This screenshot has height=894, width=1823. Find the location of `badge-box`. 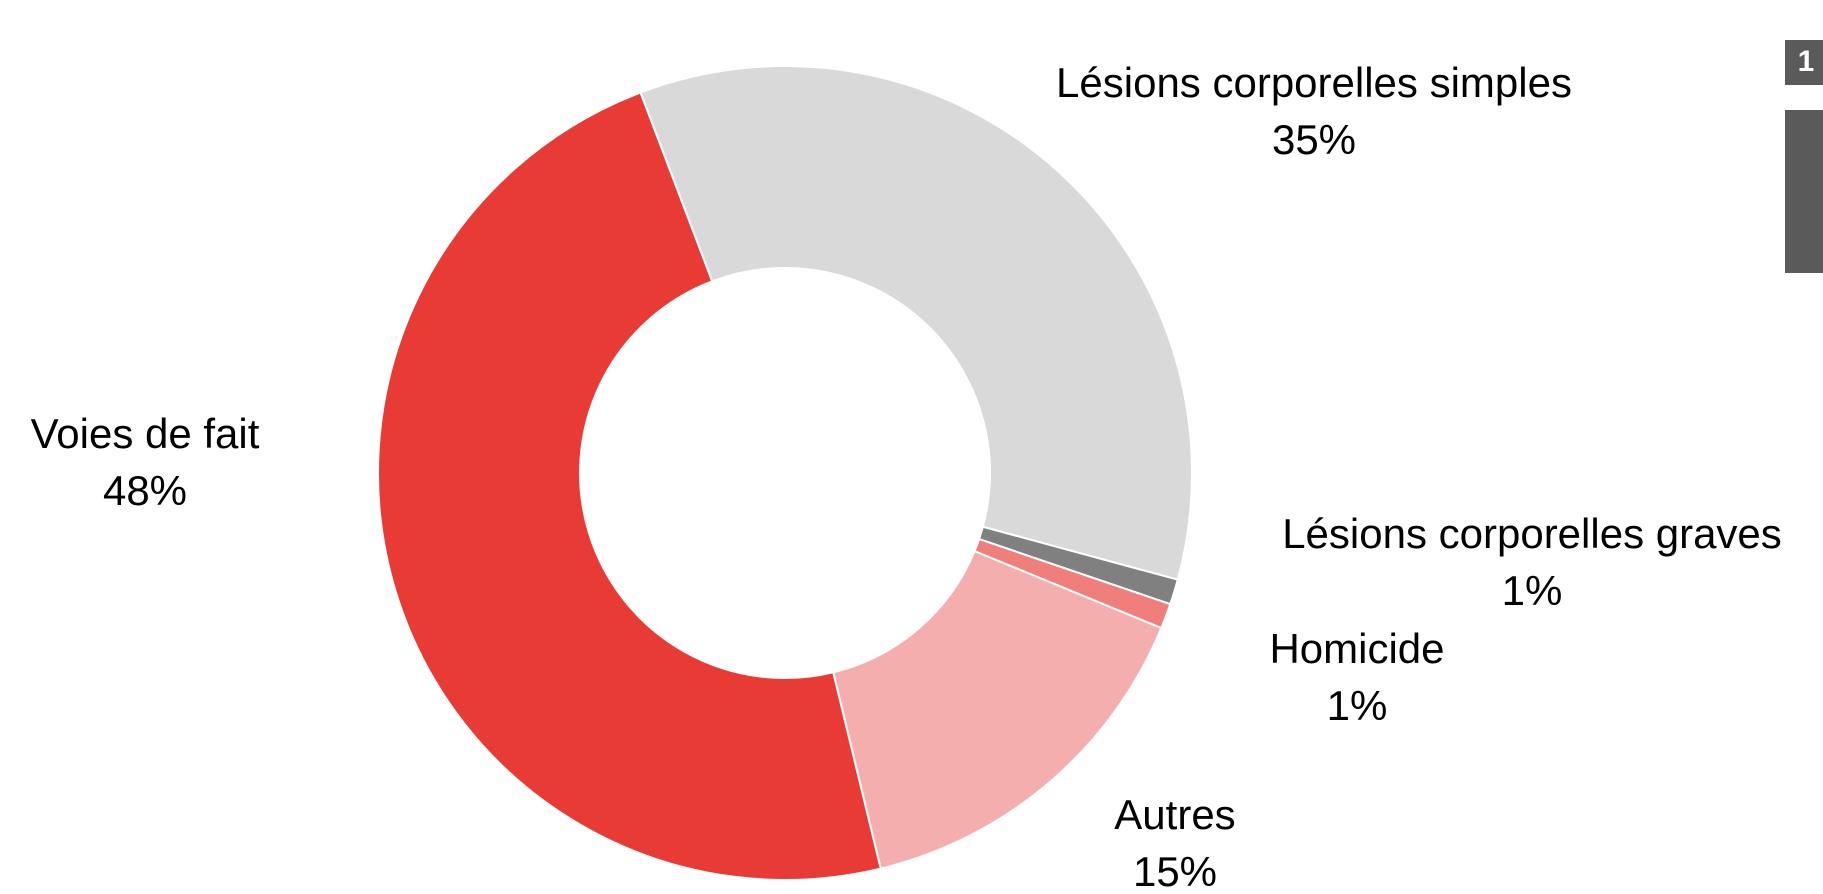

badge-box is located at coordinates (1804, 62).